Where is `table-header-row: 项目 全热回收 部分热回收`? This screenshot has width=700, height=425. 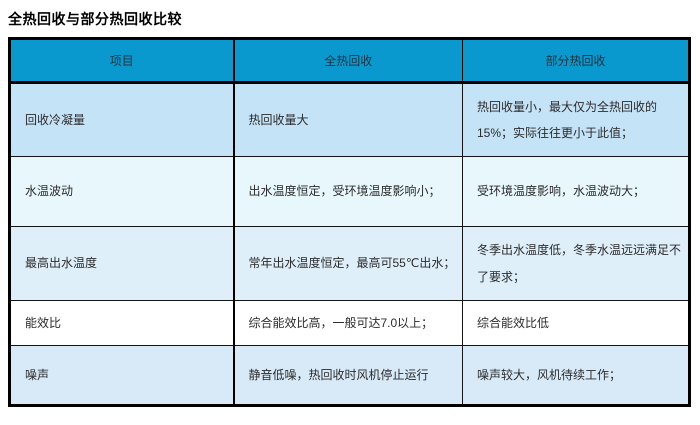 table-header-row: 项目 全热回收 部分热回收 is located at coordinates (349, 61).